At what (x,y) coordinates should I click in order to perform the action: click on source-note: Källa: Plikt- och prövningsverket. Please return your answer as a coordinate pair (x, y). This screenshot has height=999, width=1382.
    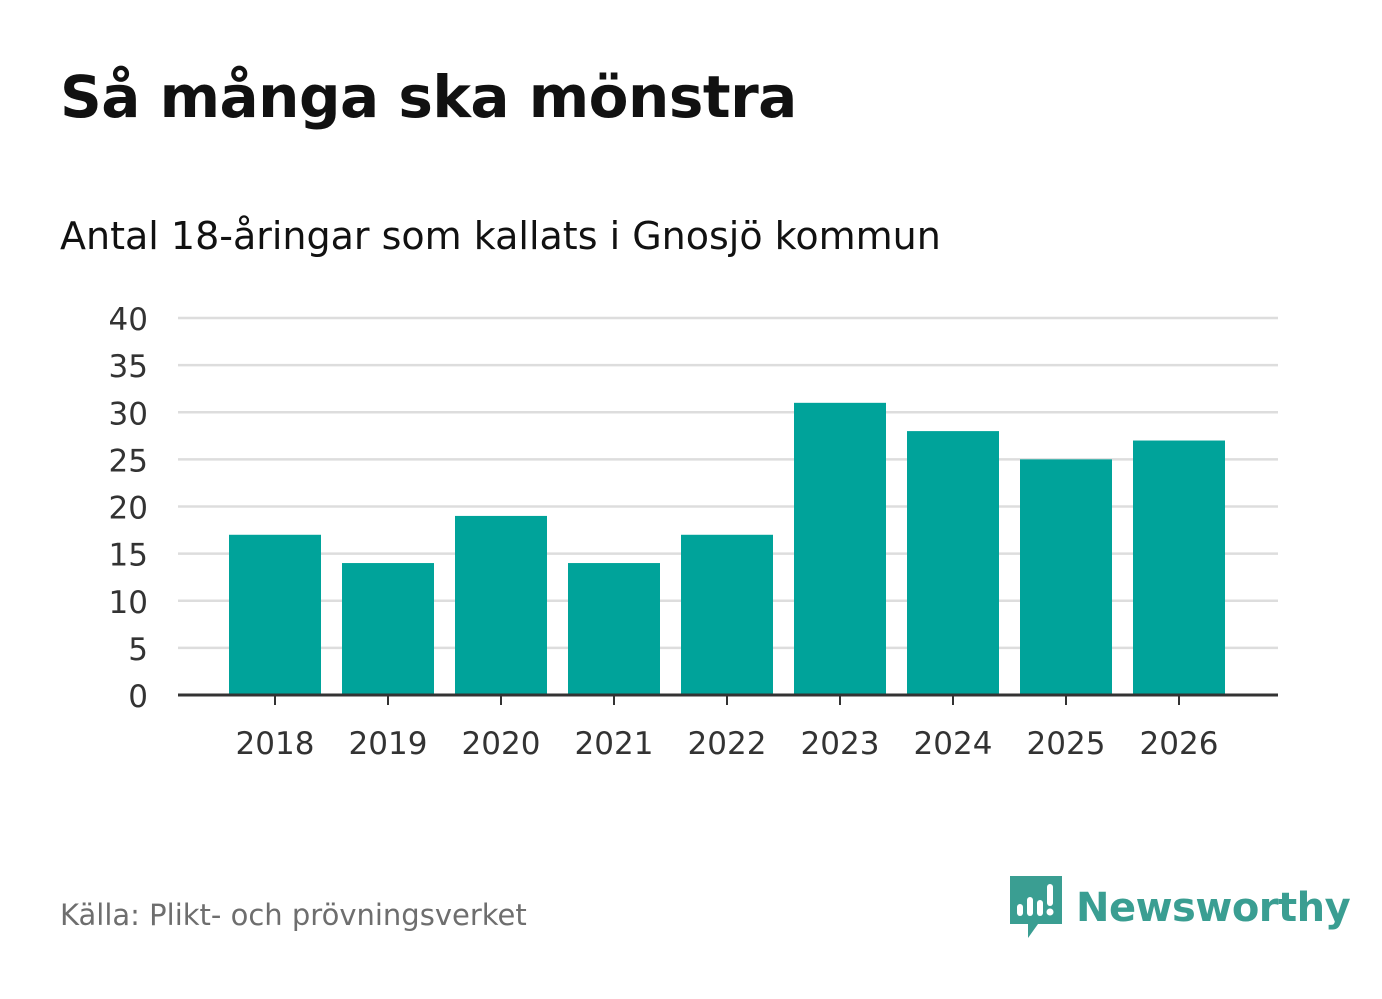
    Looking at the image, I should click on (293, 915).